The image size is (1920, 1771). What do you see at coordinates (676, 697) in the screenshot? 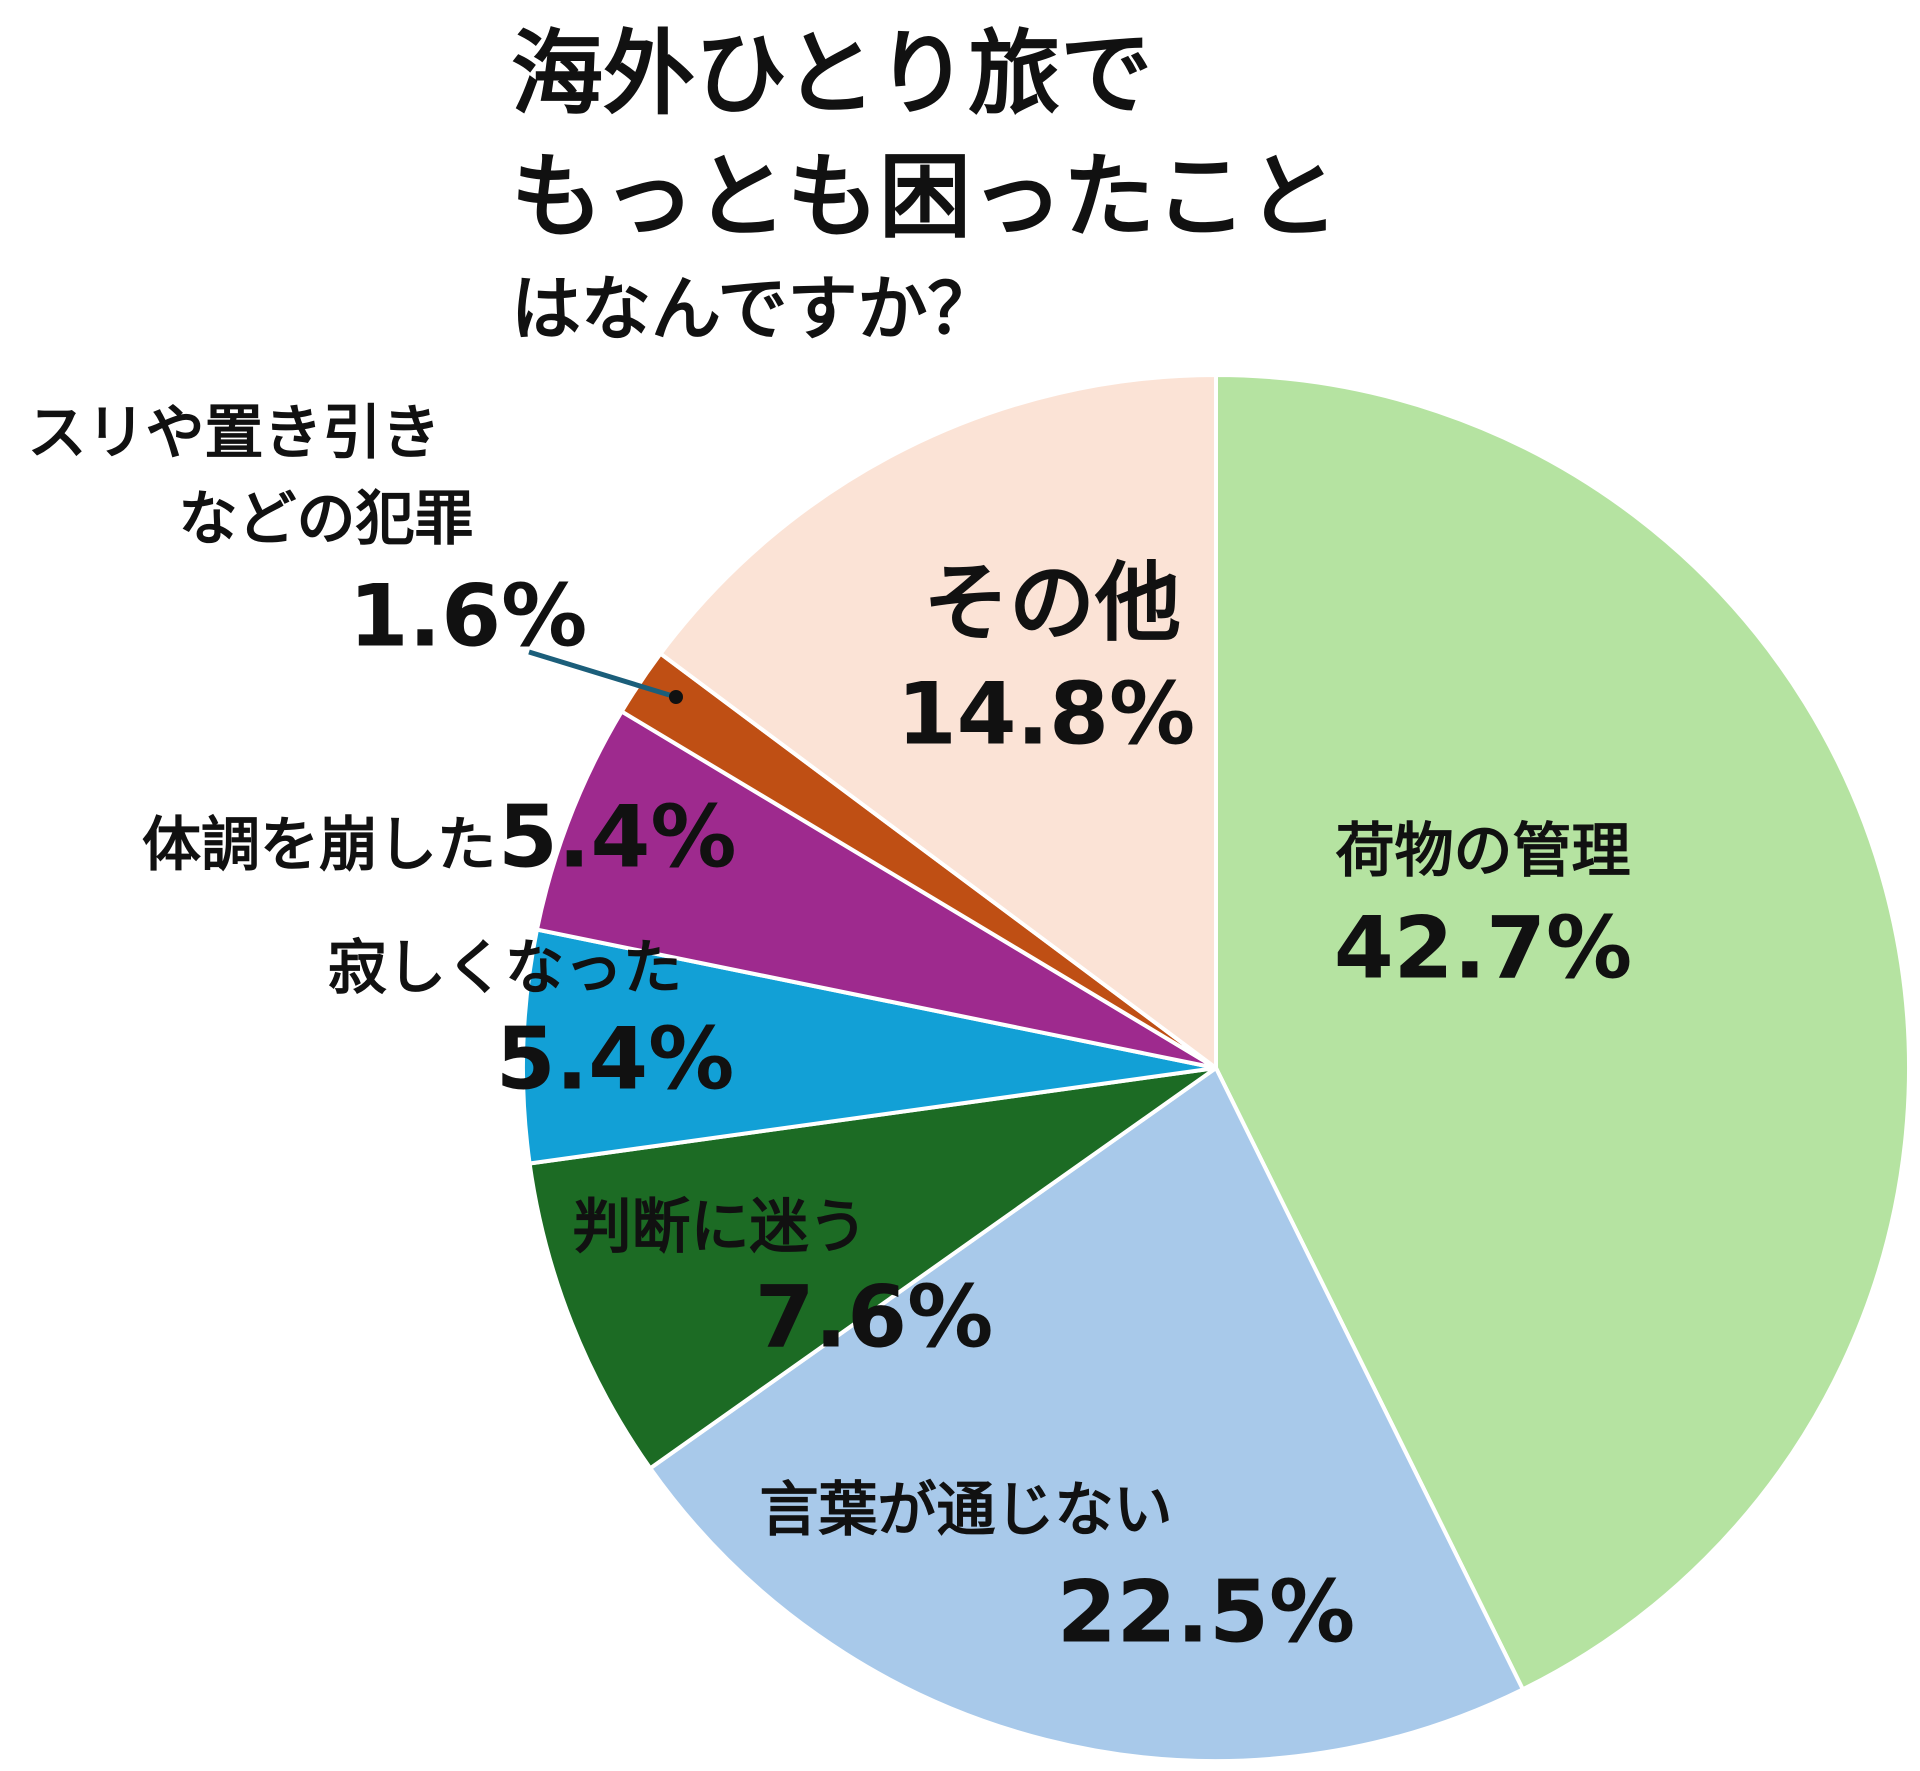
I see `leader-dot` at bounding box center [676, 697].